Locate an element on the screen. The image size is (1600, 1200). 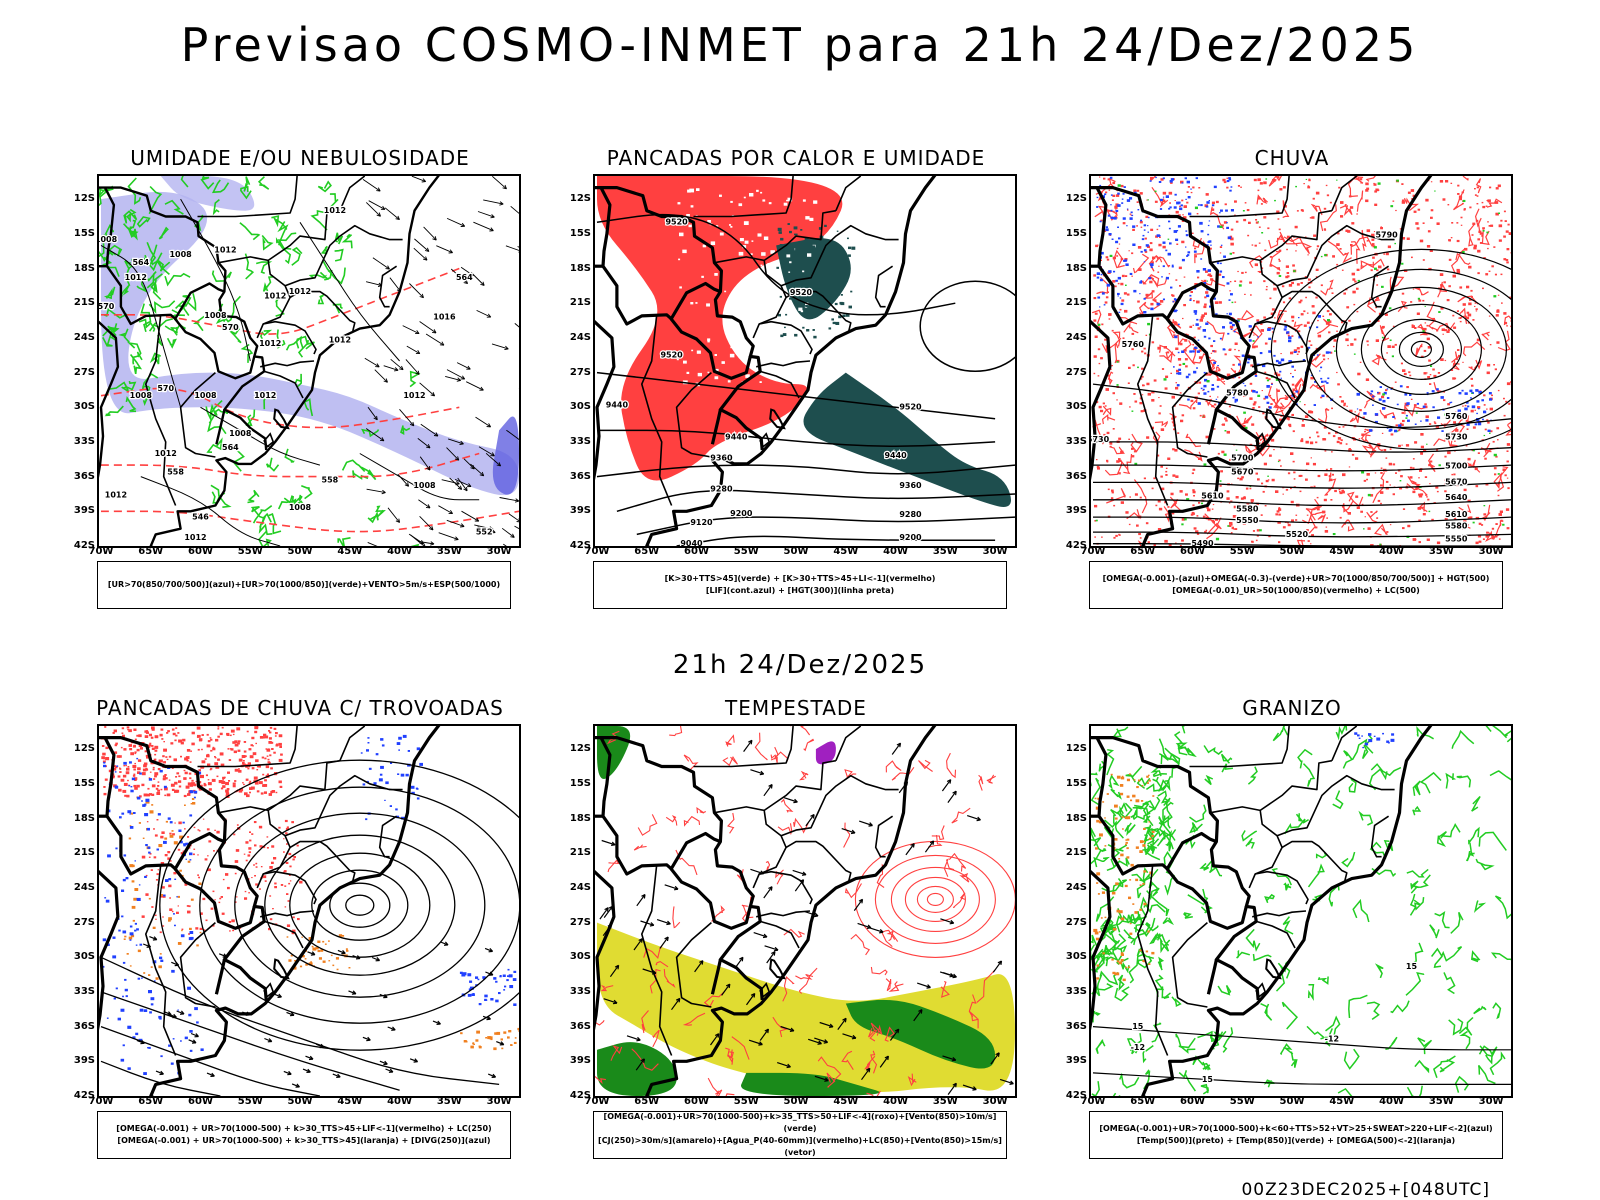
contour-label: -12 is located at coordinates (1138, 1047).